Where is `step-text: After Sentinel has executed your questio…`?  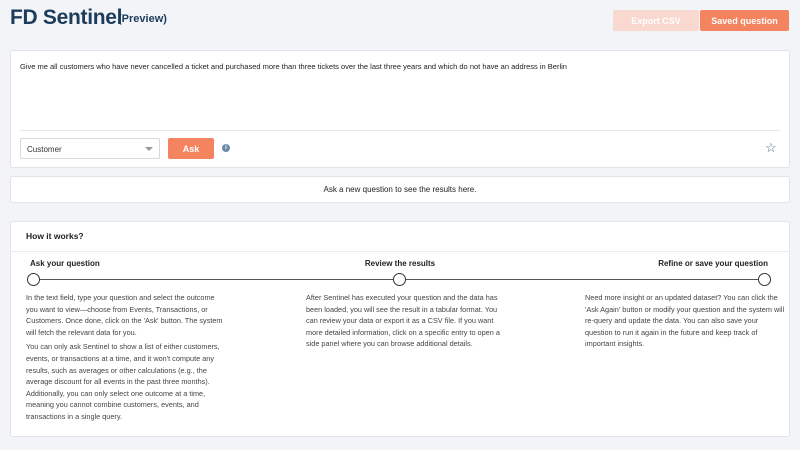 step-text: After Sentinel has executed your questio… is located at coordinates (403, 321).